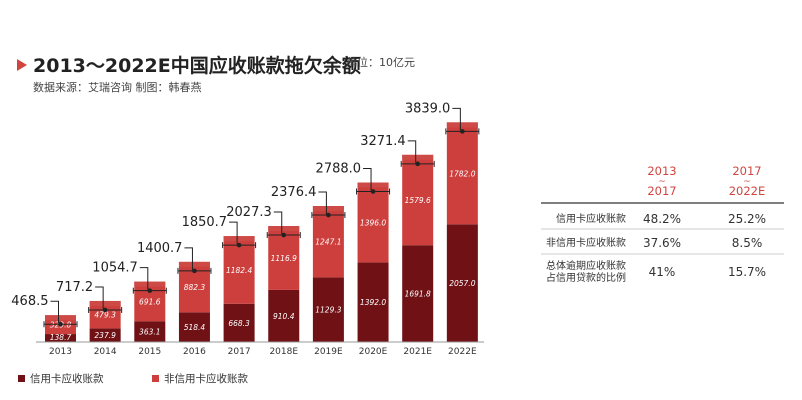 Image resolution: width=802 pixels, height=400 pixels. What do you see at coordinates (339, 169) in the screenshot?
I see `total-label: 2788.0` at bounding box center [339, 169].